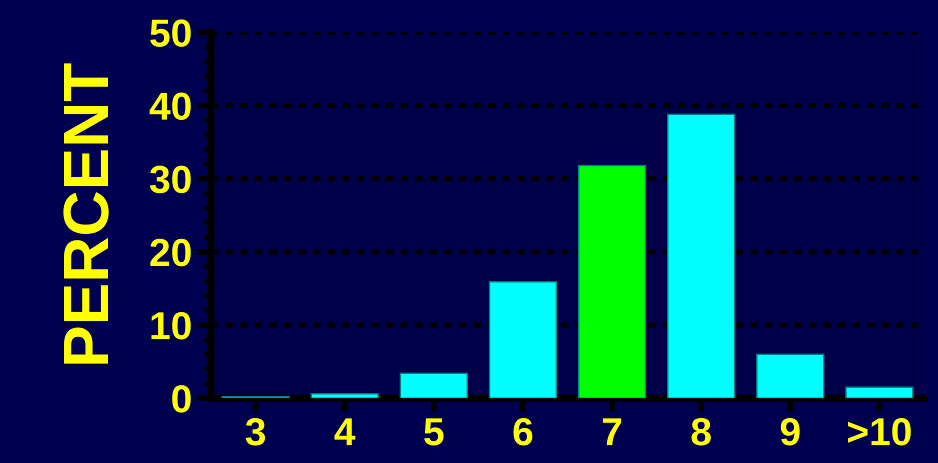 The image size is (938, 463). Describe the element at coordinates (86, 213) in the screenshot. I see `y-axis-title: PERCENT` at that location.